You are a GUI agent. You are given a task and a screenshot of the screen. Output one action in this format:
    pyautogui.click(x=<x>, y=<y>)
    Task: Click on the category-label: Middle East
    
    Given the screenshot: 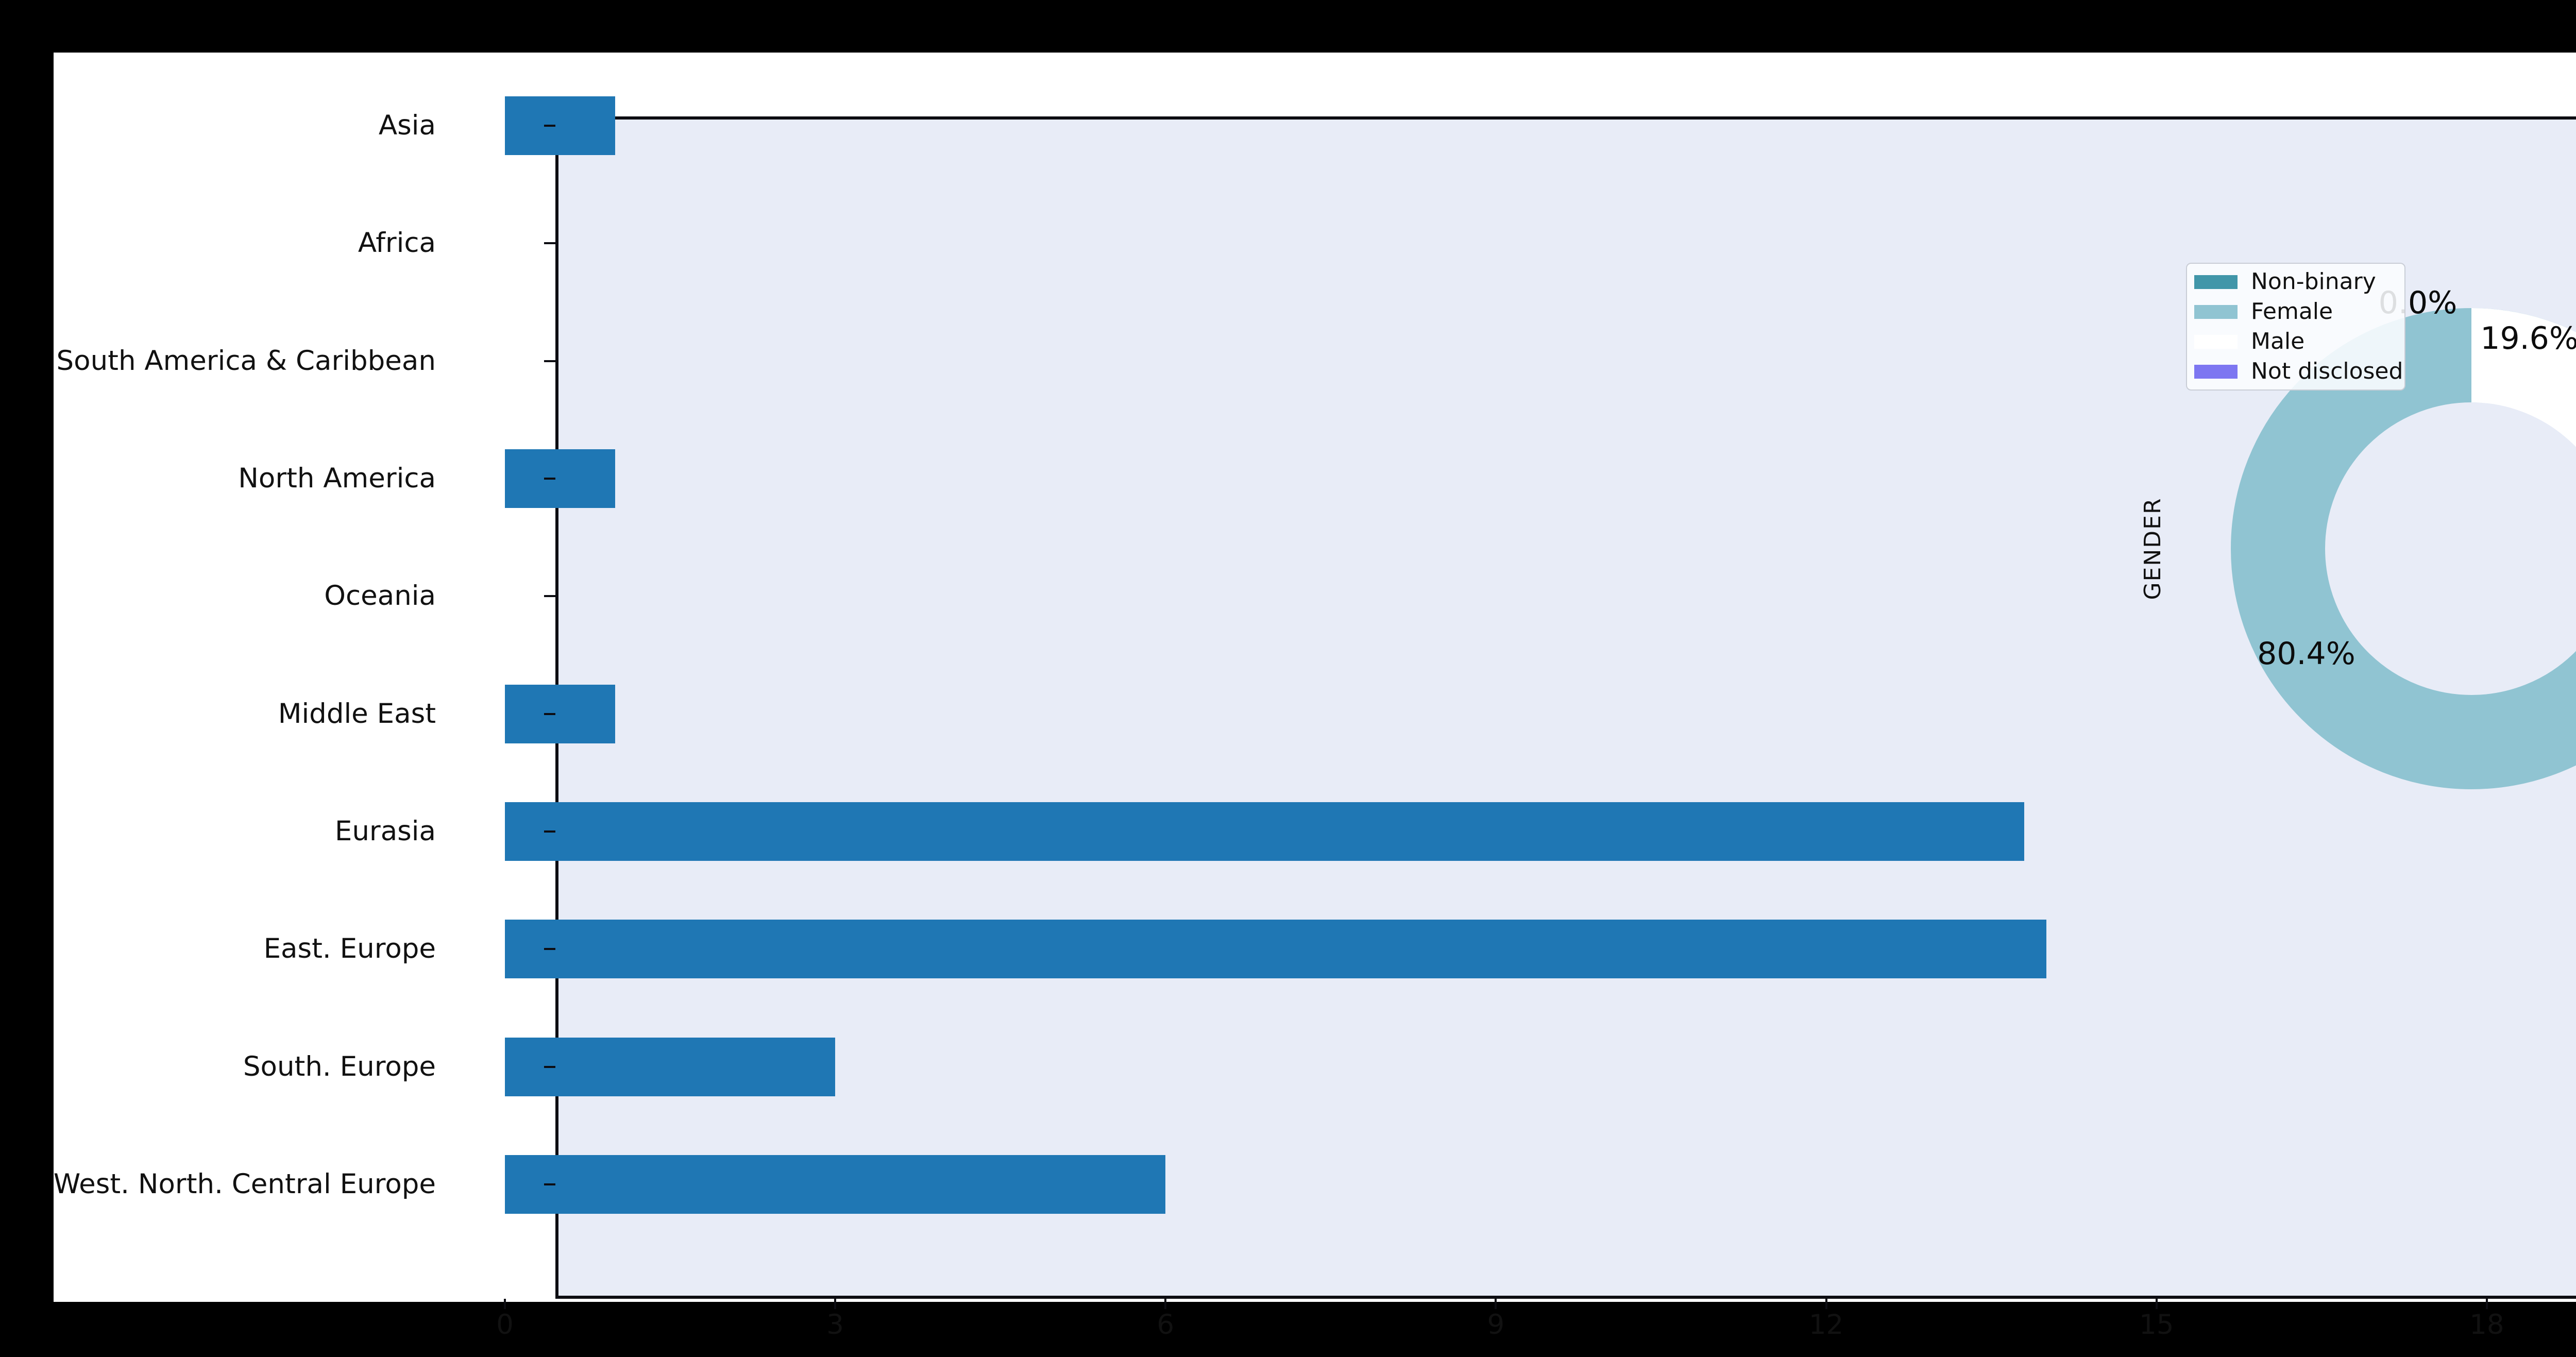 What is the action you would take?
    pyautogui.click(x=357, y=714)
    